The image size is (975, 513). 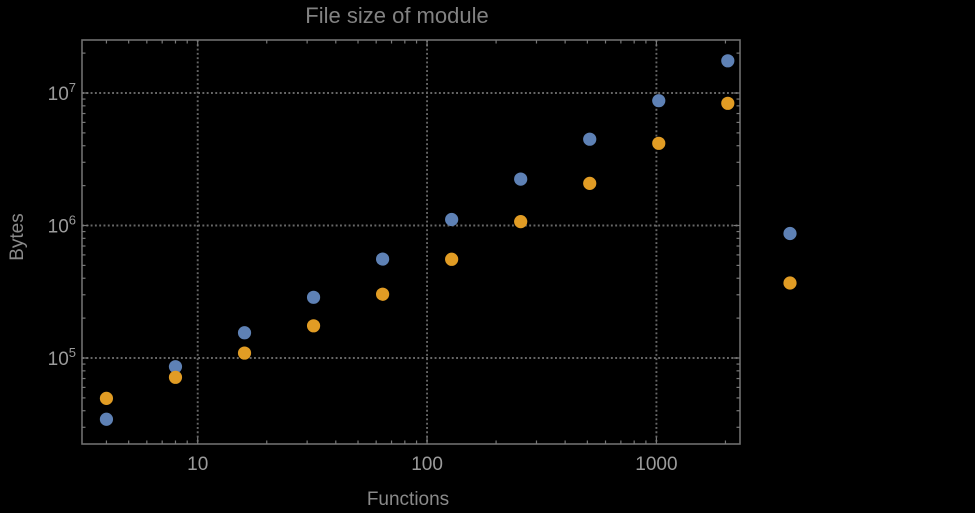 I want to click on x-tick-label: 1000, so click(x=656, y=464).